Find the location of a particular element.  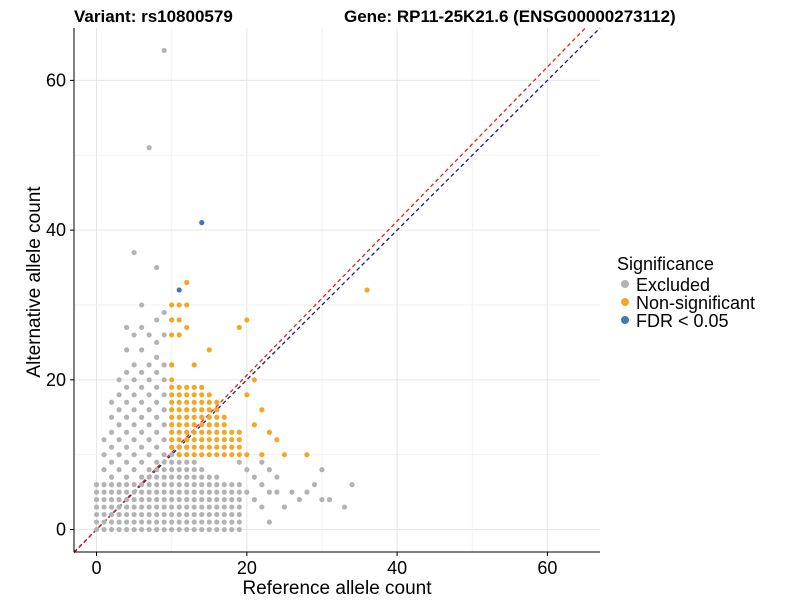

title-gene: Gene: RP11-25K21.6 (ENSG00000273112) is located at coordinates (510, 16).